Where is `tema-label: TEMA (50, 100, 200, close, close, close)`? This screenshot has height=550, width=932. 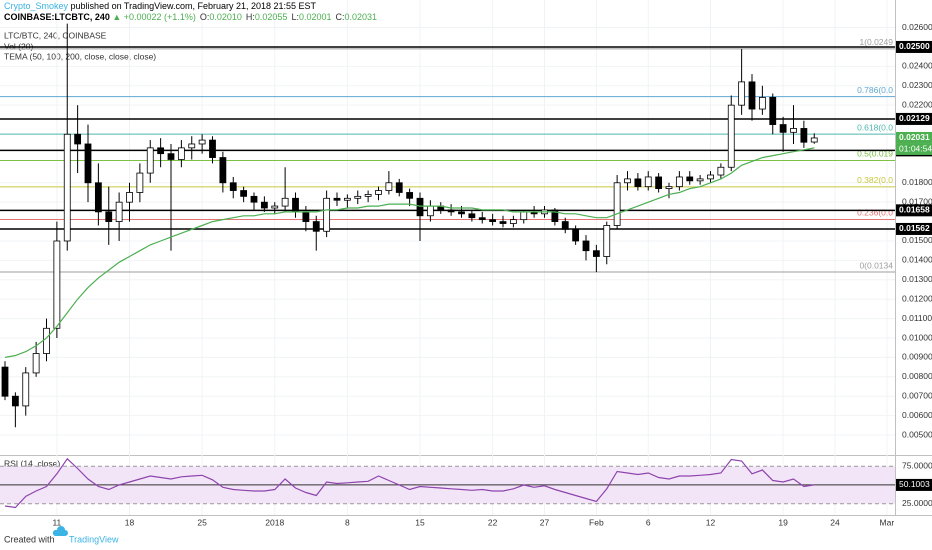 tema-label: TEMA (50, 100, 200, close, close, close) is located at coordinates (80, 56).